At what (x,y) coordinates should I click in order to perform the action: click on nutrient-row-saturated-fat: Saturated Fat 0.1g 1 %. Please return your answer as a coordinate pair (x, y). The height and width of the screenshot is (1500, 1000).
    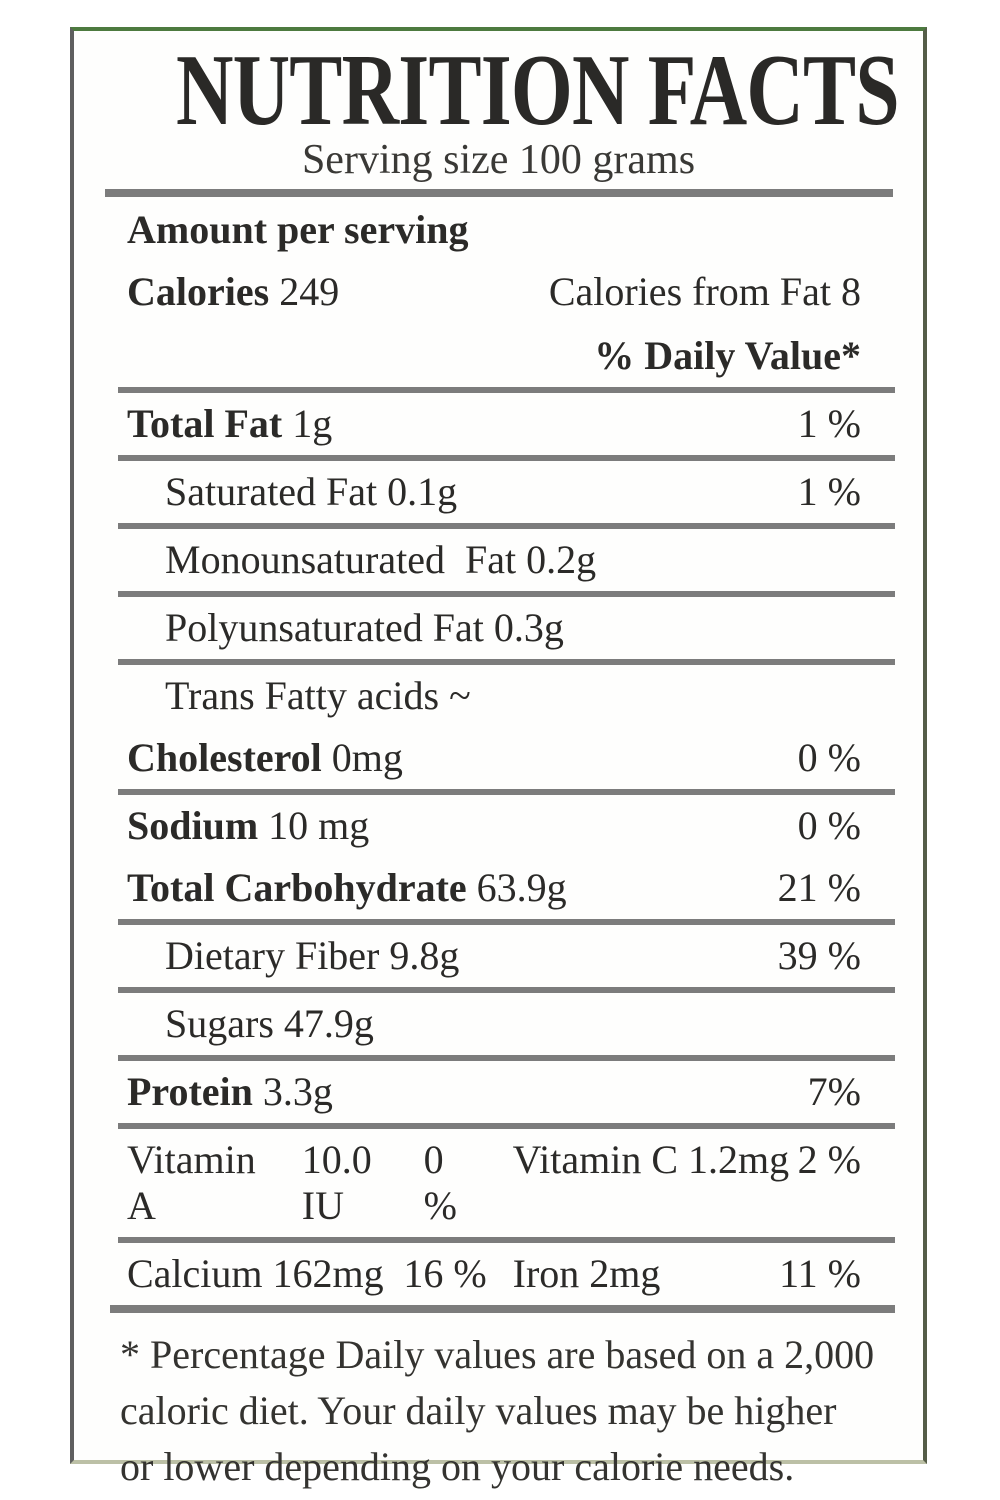
    Looking at the image, I should click on (506, 492).